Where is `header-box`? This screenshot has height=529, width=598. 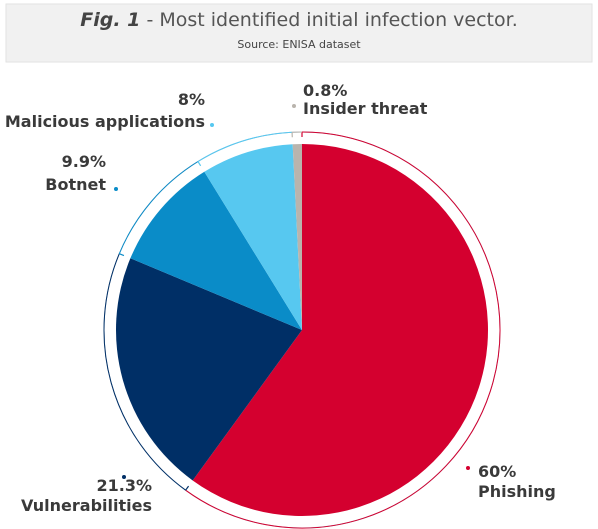
header-box is located at coordinates (299, 33).